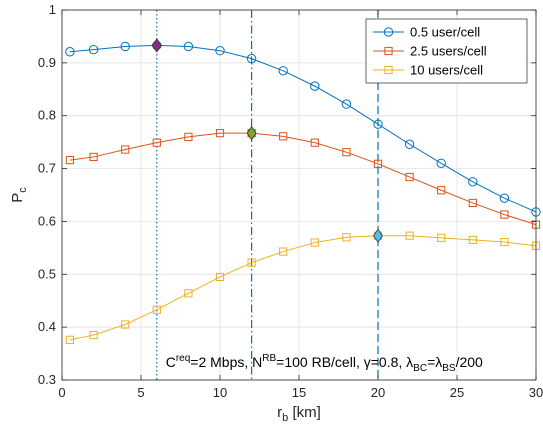  I want to click on y-tick-label: 0.3, so click(47, 379).